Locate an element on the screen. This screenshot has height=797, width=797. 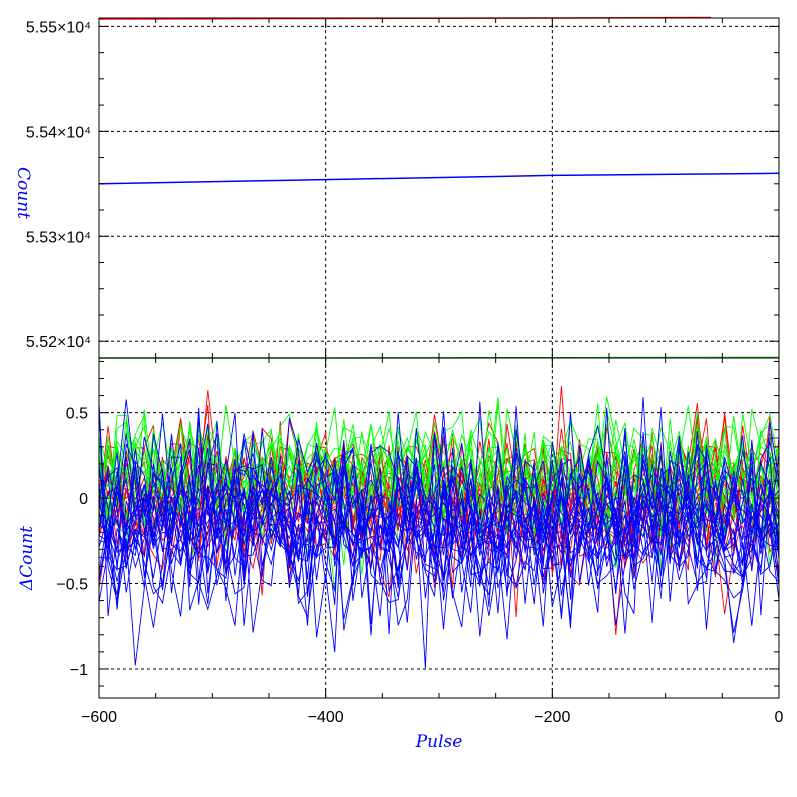
top-y-tick-label: 5.53×10⁴ is located at coordinates (58, 237).